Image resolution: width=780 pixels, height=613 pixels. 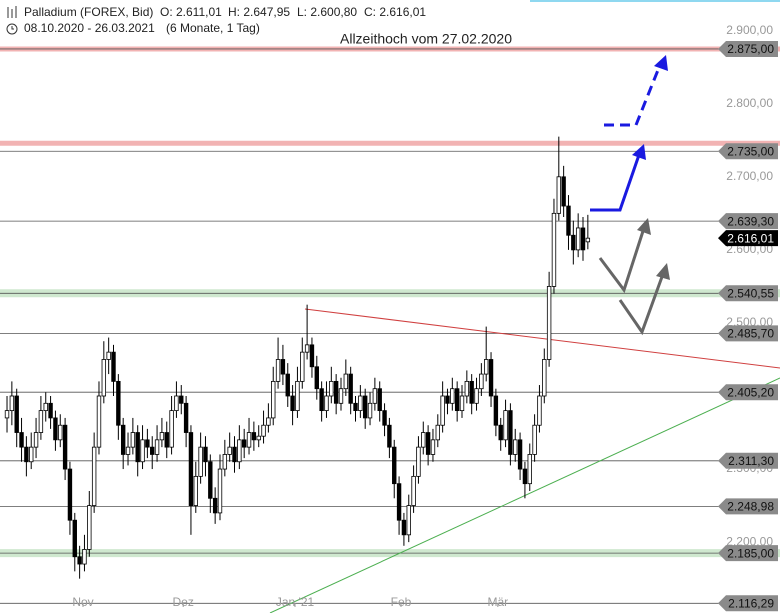 I want to click on gray-arrow-1-head, so click(x=644, y=226).